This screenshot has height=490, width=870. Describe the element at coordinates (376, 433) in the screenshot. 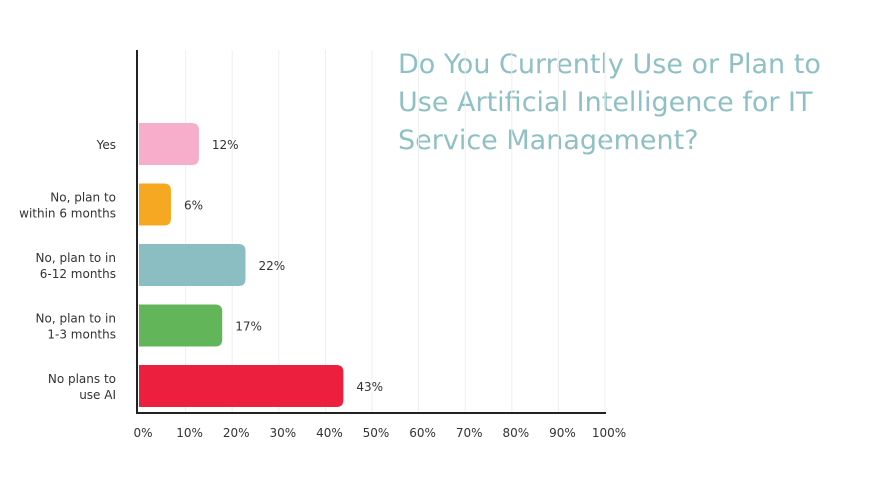

I see `x-tick-label: 50%` at that location.